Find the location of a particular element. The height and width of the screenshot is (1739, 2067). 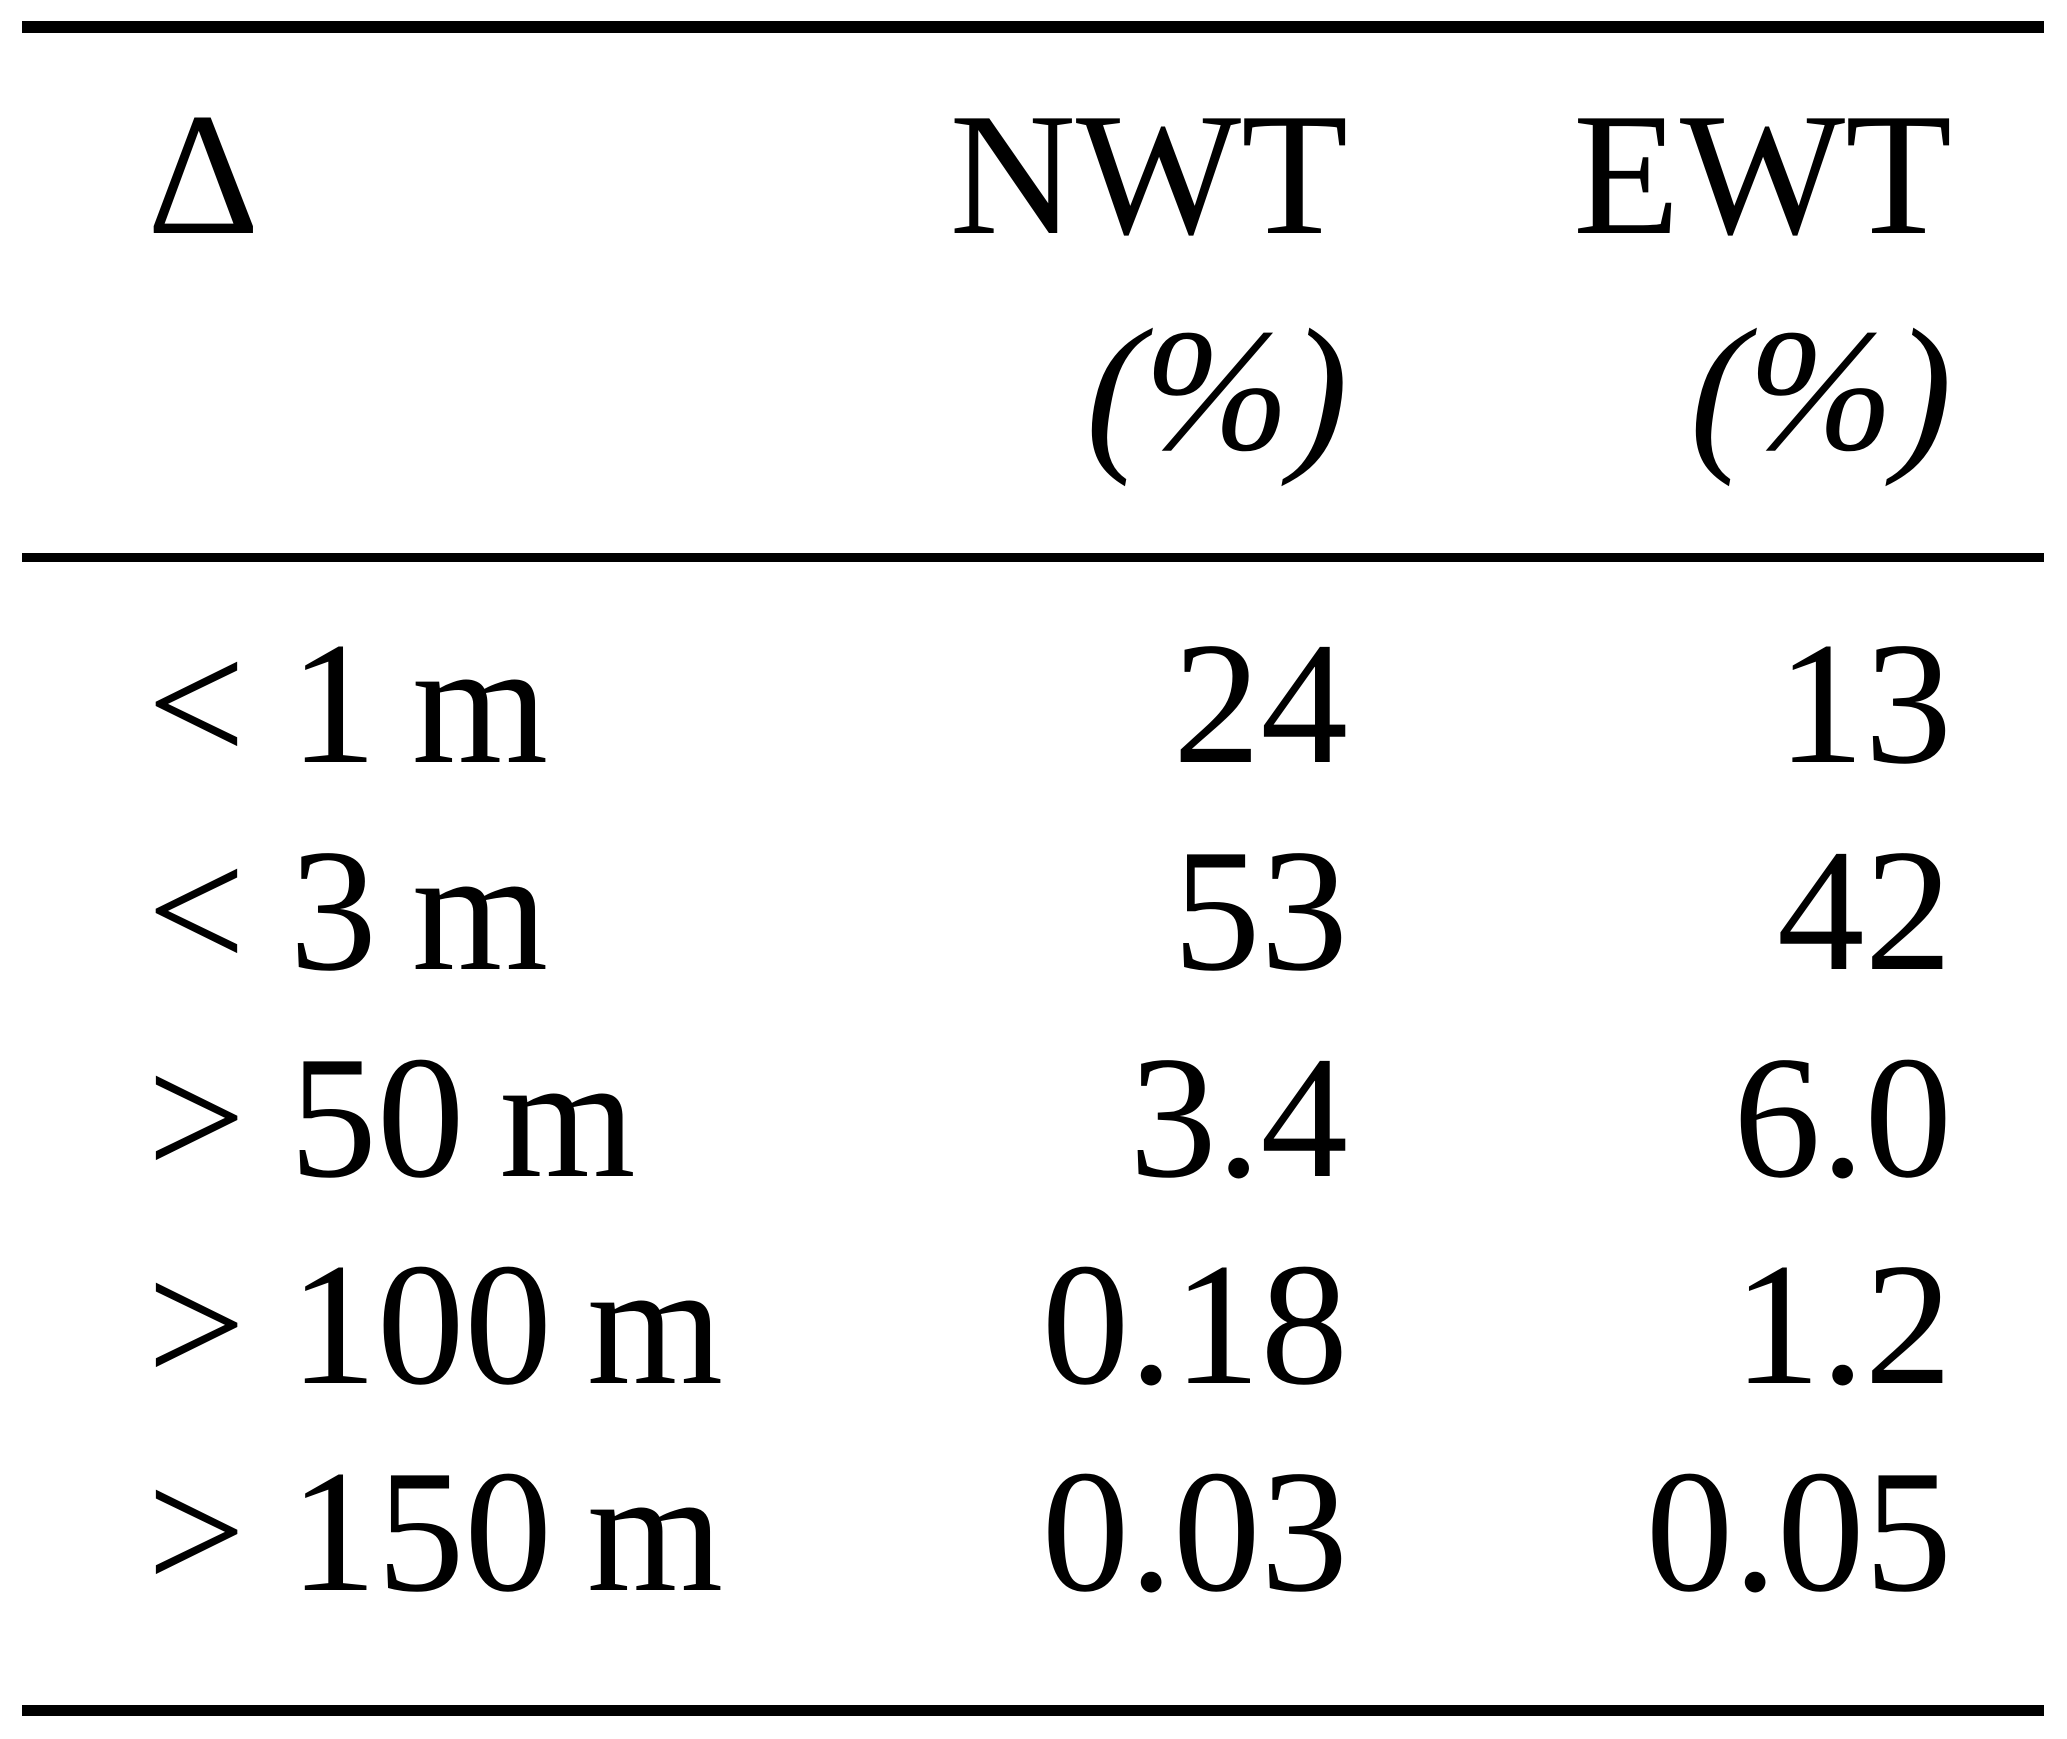

table-row-1-nwt-cell: 24 is located at coordinates (1260, 703).